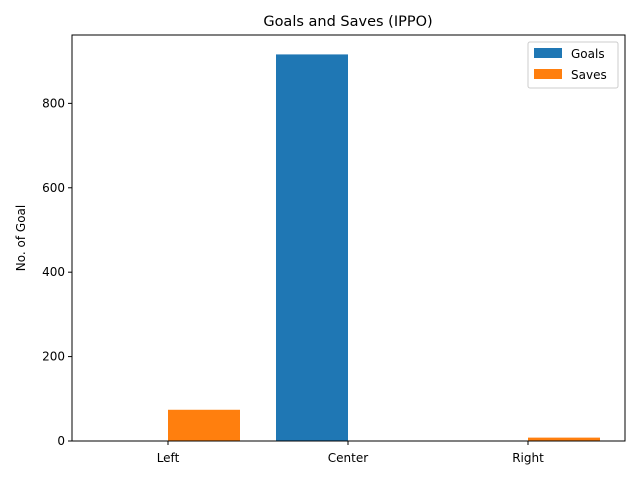 This screenshot has height=480, width=640. What do you see at coordinates (61, 441) in the screenshot?
I see `y-tick-label: 0` at bounding box center [61, 441].